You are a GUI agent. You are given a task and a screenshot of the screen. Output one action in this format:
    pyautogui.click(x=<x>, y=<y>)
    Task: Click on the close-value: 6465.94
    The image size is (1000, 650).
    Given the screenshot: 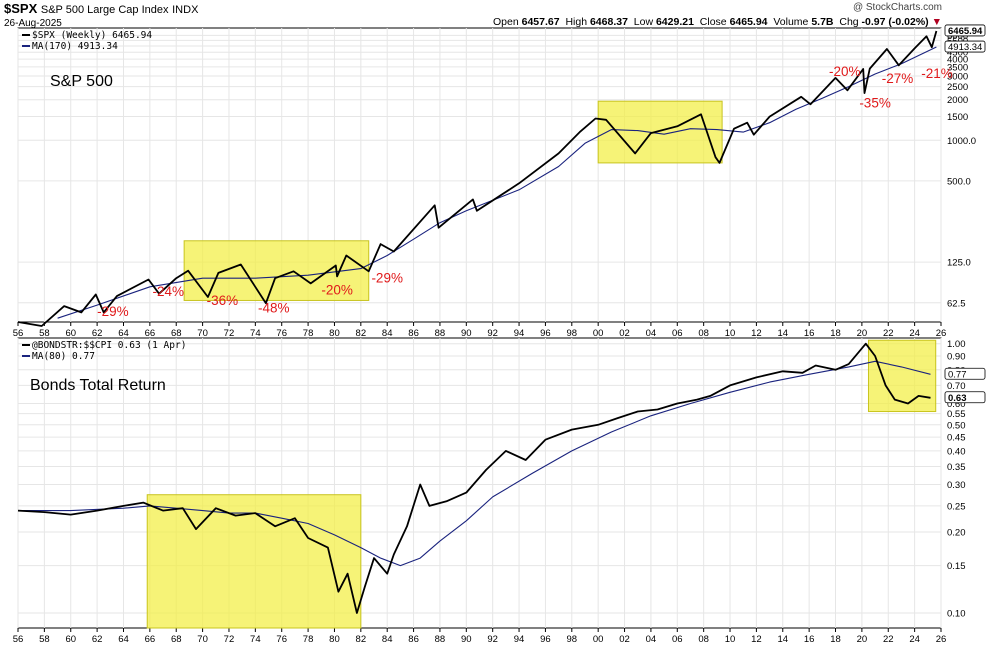 What is the action you would take?
    pyautogui.click(x=748, y=22)
    